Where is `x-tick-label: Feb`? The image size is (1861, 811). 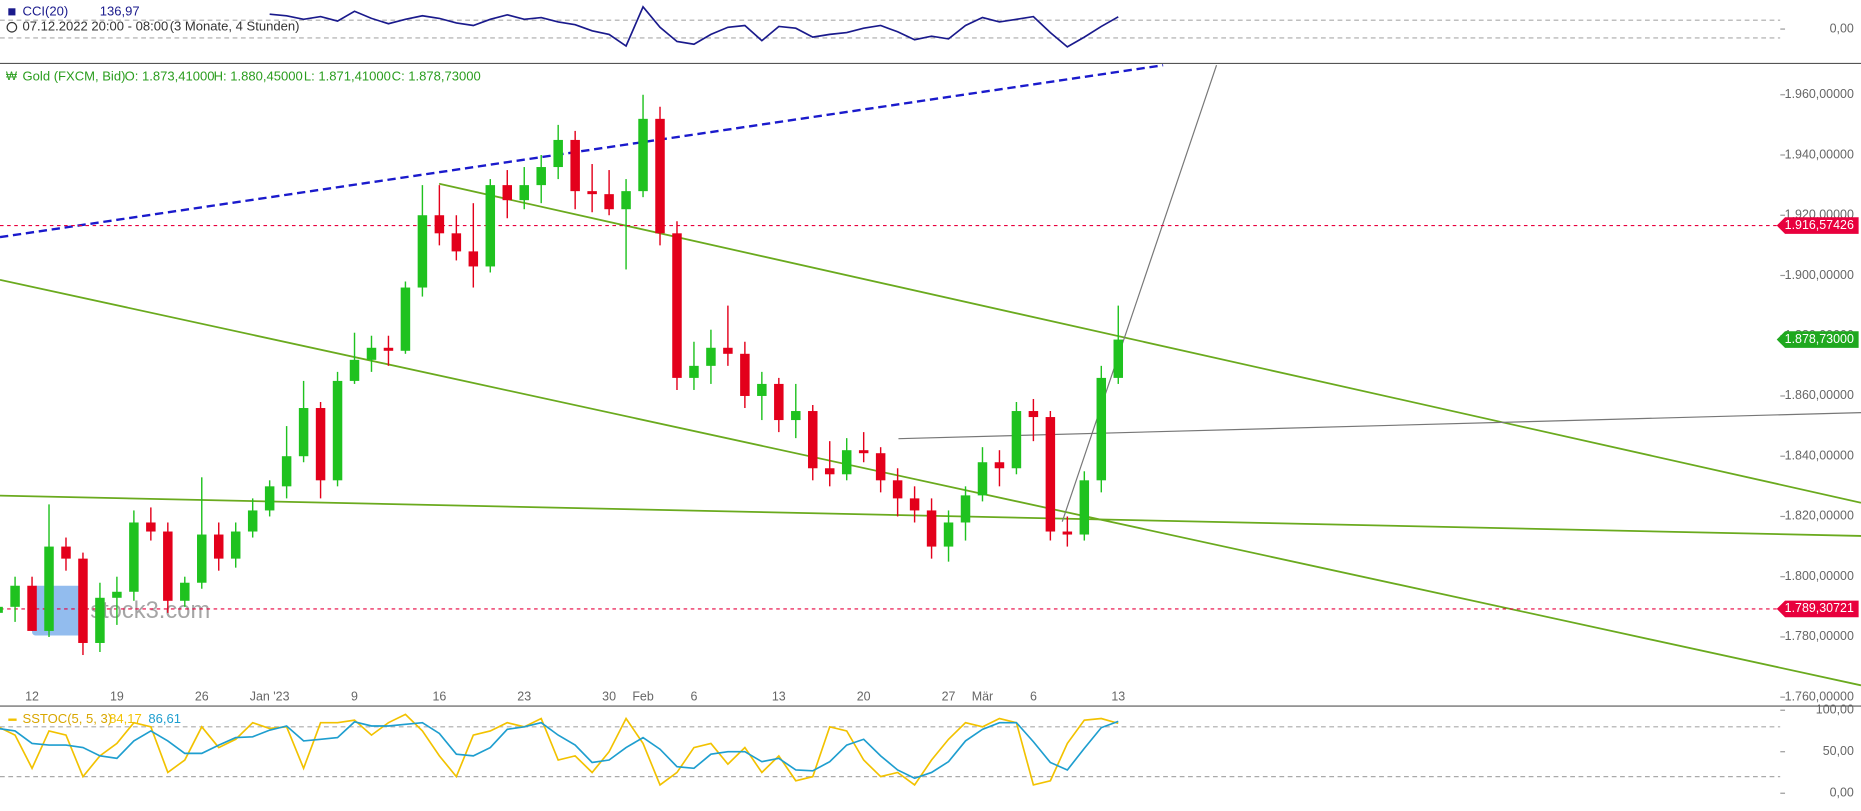
x-tick-label: Feb is located at coordinates (643, 696).